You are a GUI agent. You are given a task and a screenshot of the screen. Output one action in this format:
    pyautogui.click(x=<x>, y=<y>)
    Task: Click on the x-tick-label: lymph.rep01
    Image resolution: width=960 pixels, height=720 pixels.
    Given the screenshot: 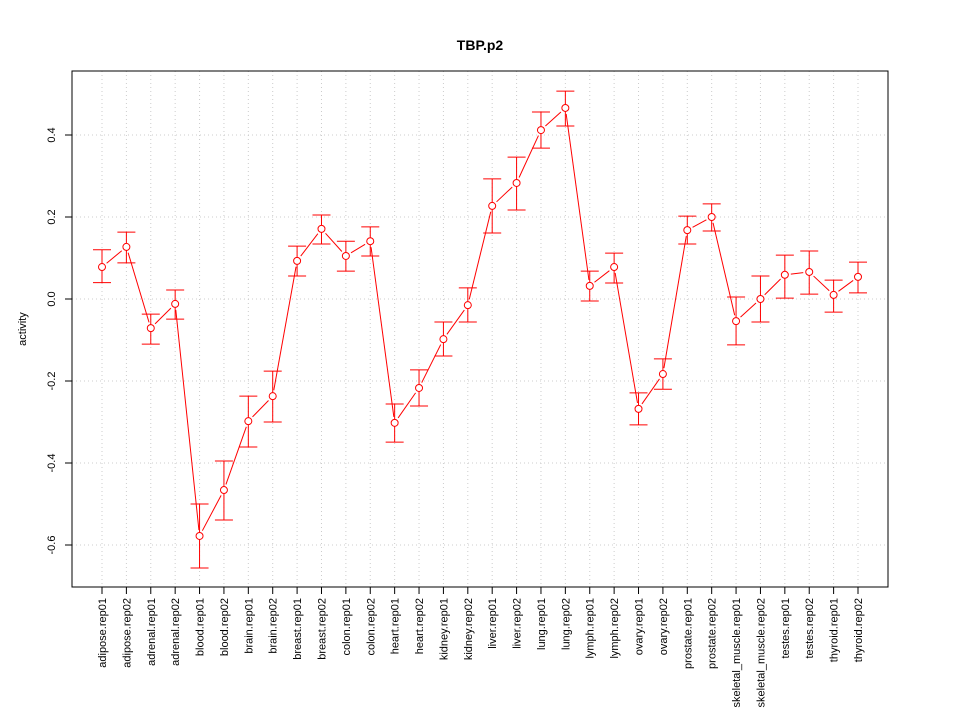 What is the action you would take?
    pyautogui.click(x=591, y=628)
    